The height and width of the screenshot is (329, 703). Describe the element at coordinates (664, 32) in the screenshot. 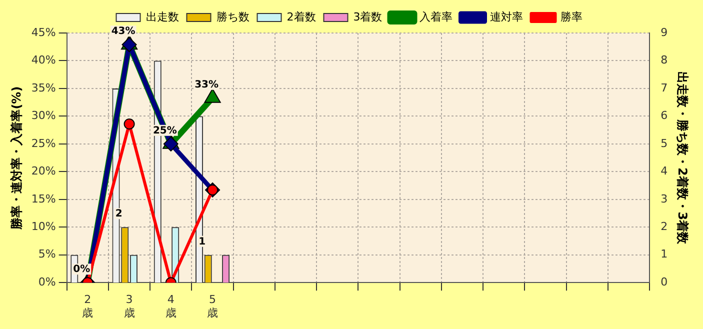

I see `y2-tick-label: 9` at that location.